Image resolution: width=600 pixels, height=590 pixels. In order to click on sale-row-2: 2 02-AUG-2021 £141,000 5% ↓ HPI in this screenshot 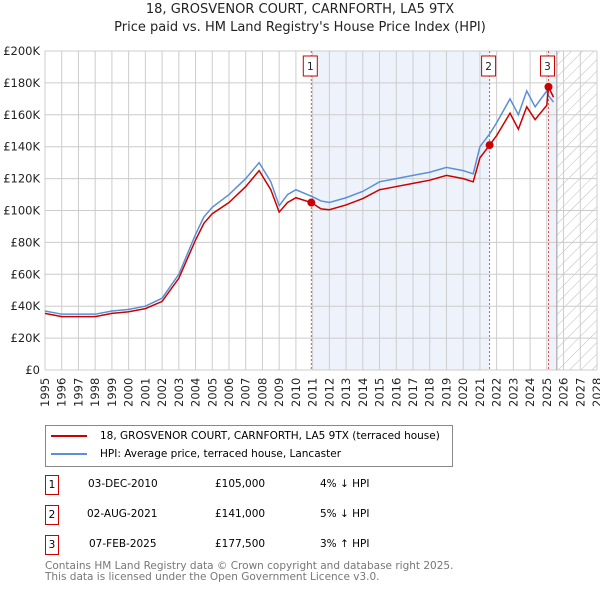, I will do `click(245, 515)`.